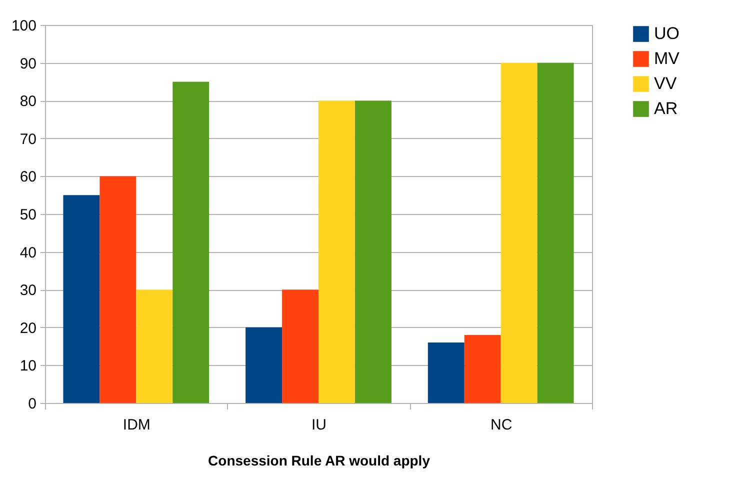  Describe the element at coordinates (28, 366) in the screenshot. I see `y-tick-label: 10` at that location.